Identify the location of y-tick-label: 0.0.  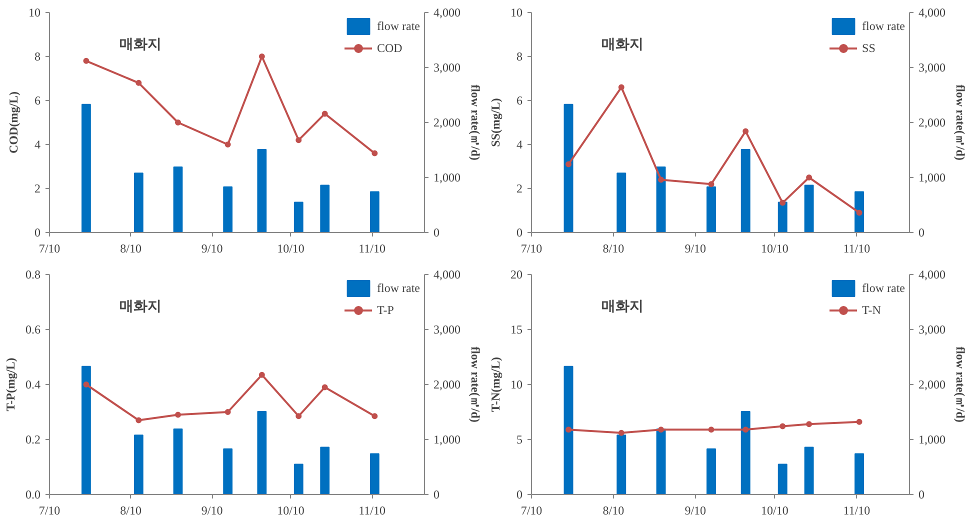
(33, 495).